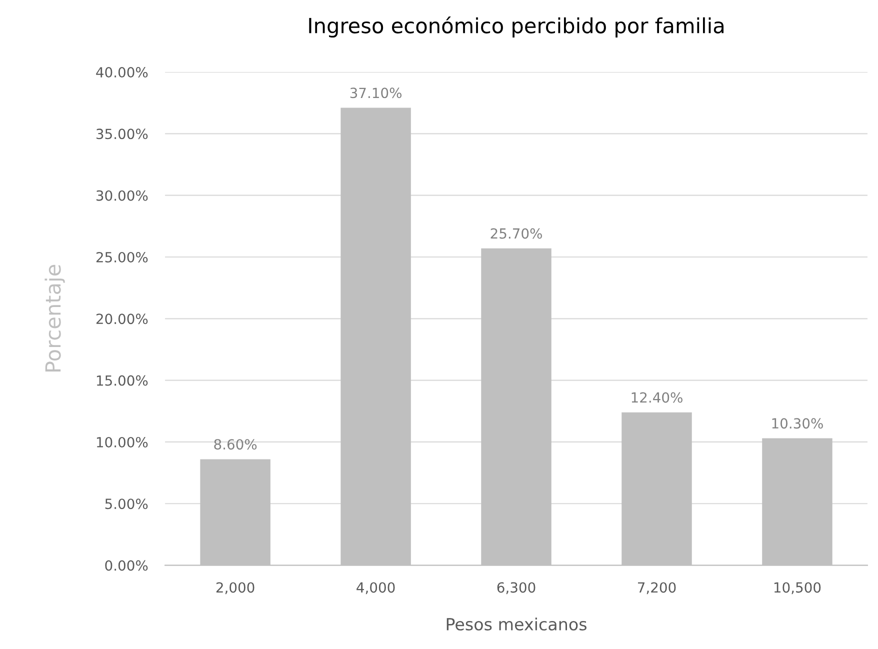 Image resolution: width=878 pixels, height=649 pixels. I want to click on chart-title: Ingreso económico percibido por familia, so click(516, 27).